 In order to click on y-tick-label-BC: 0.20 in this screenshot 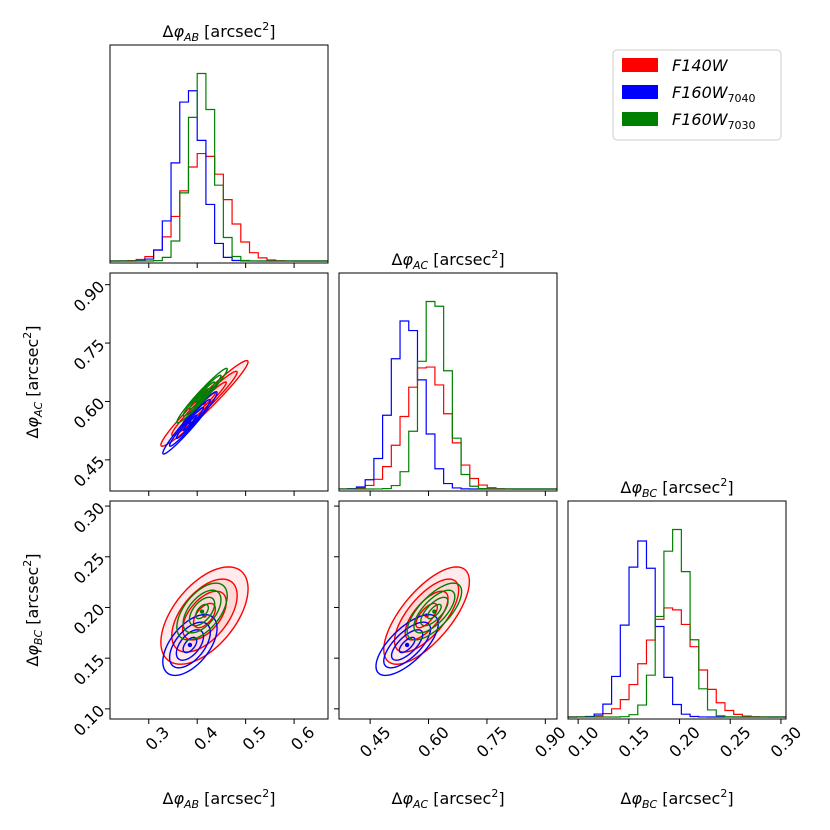, I will do `click(89, 619)`.